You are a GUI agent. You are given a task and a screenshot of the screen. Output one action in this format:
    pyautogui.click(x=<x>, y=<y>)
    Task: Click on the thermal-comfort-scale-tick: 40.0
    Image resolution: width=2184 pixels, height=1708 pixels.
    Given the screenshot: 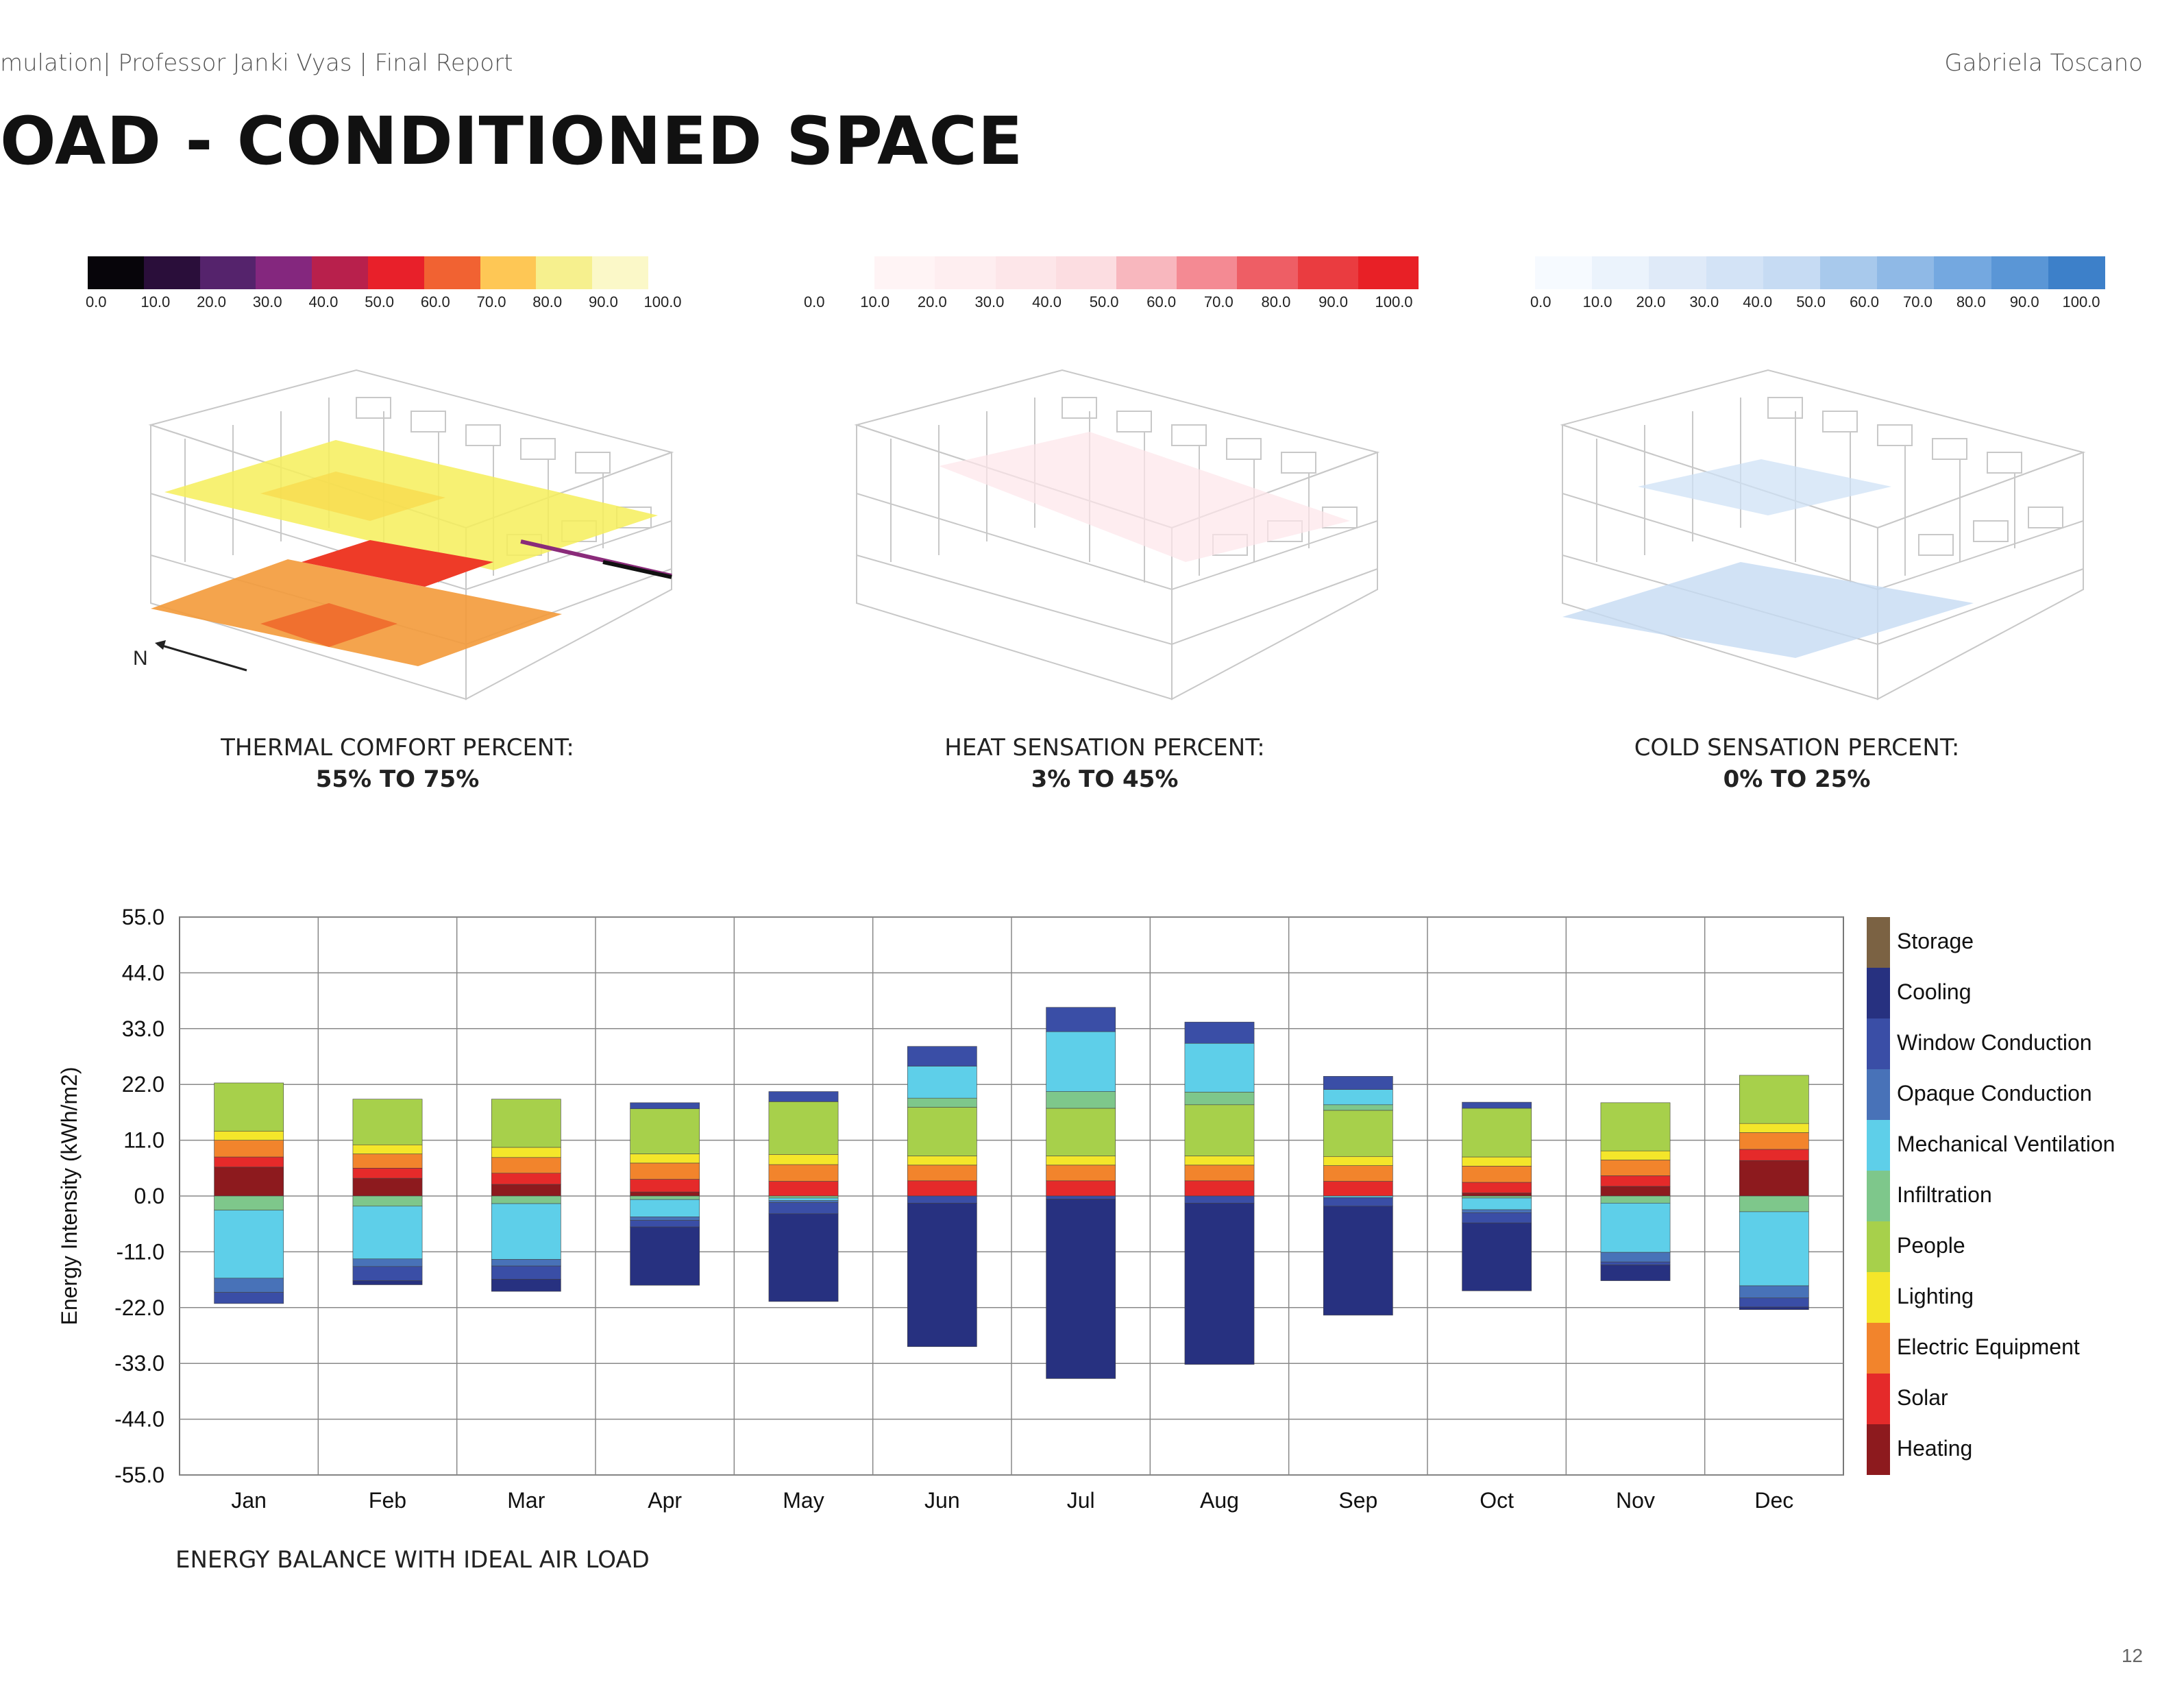 What is the action you would take?
    pyautogui.click(x=323, y=301)
    